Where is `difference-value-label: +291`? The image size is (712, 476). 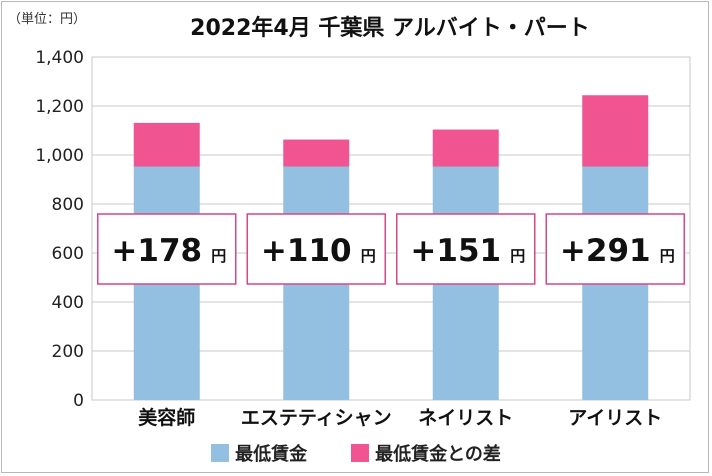
difference-value-label: +291 is located at coordinates (605, 251).